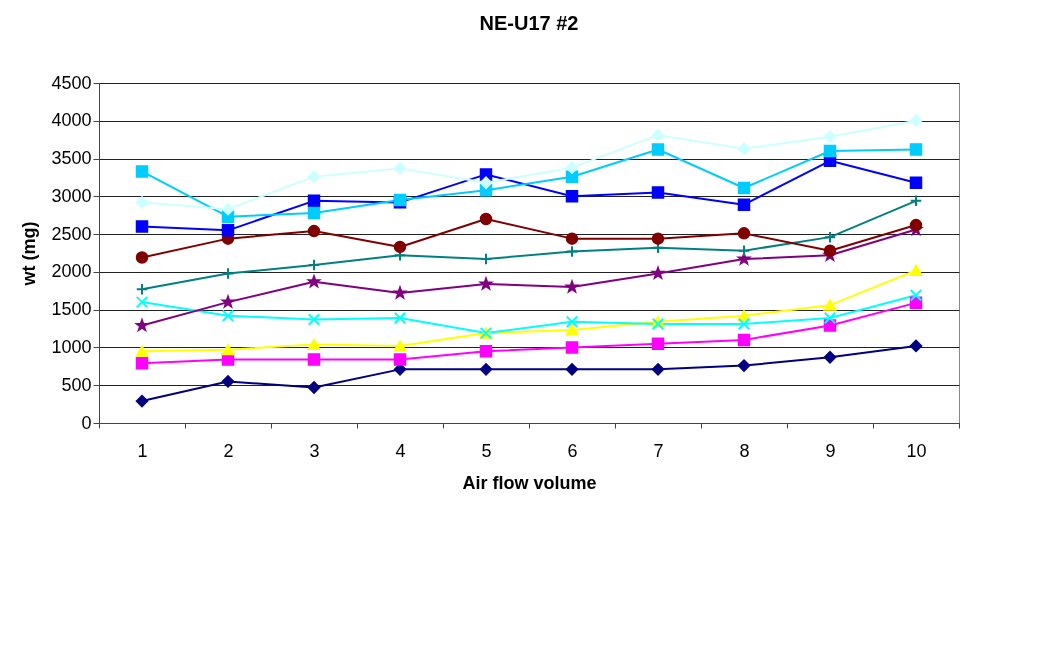  Describe the element at coordinates (71, 233) in the screenshot. I see `y-tick-label: 2500` at that location.